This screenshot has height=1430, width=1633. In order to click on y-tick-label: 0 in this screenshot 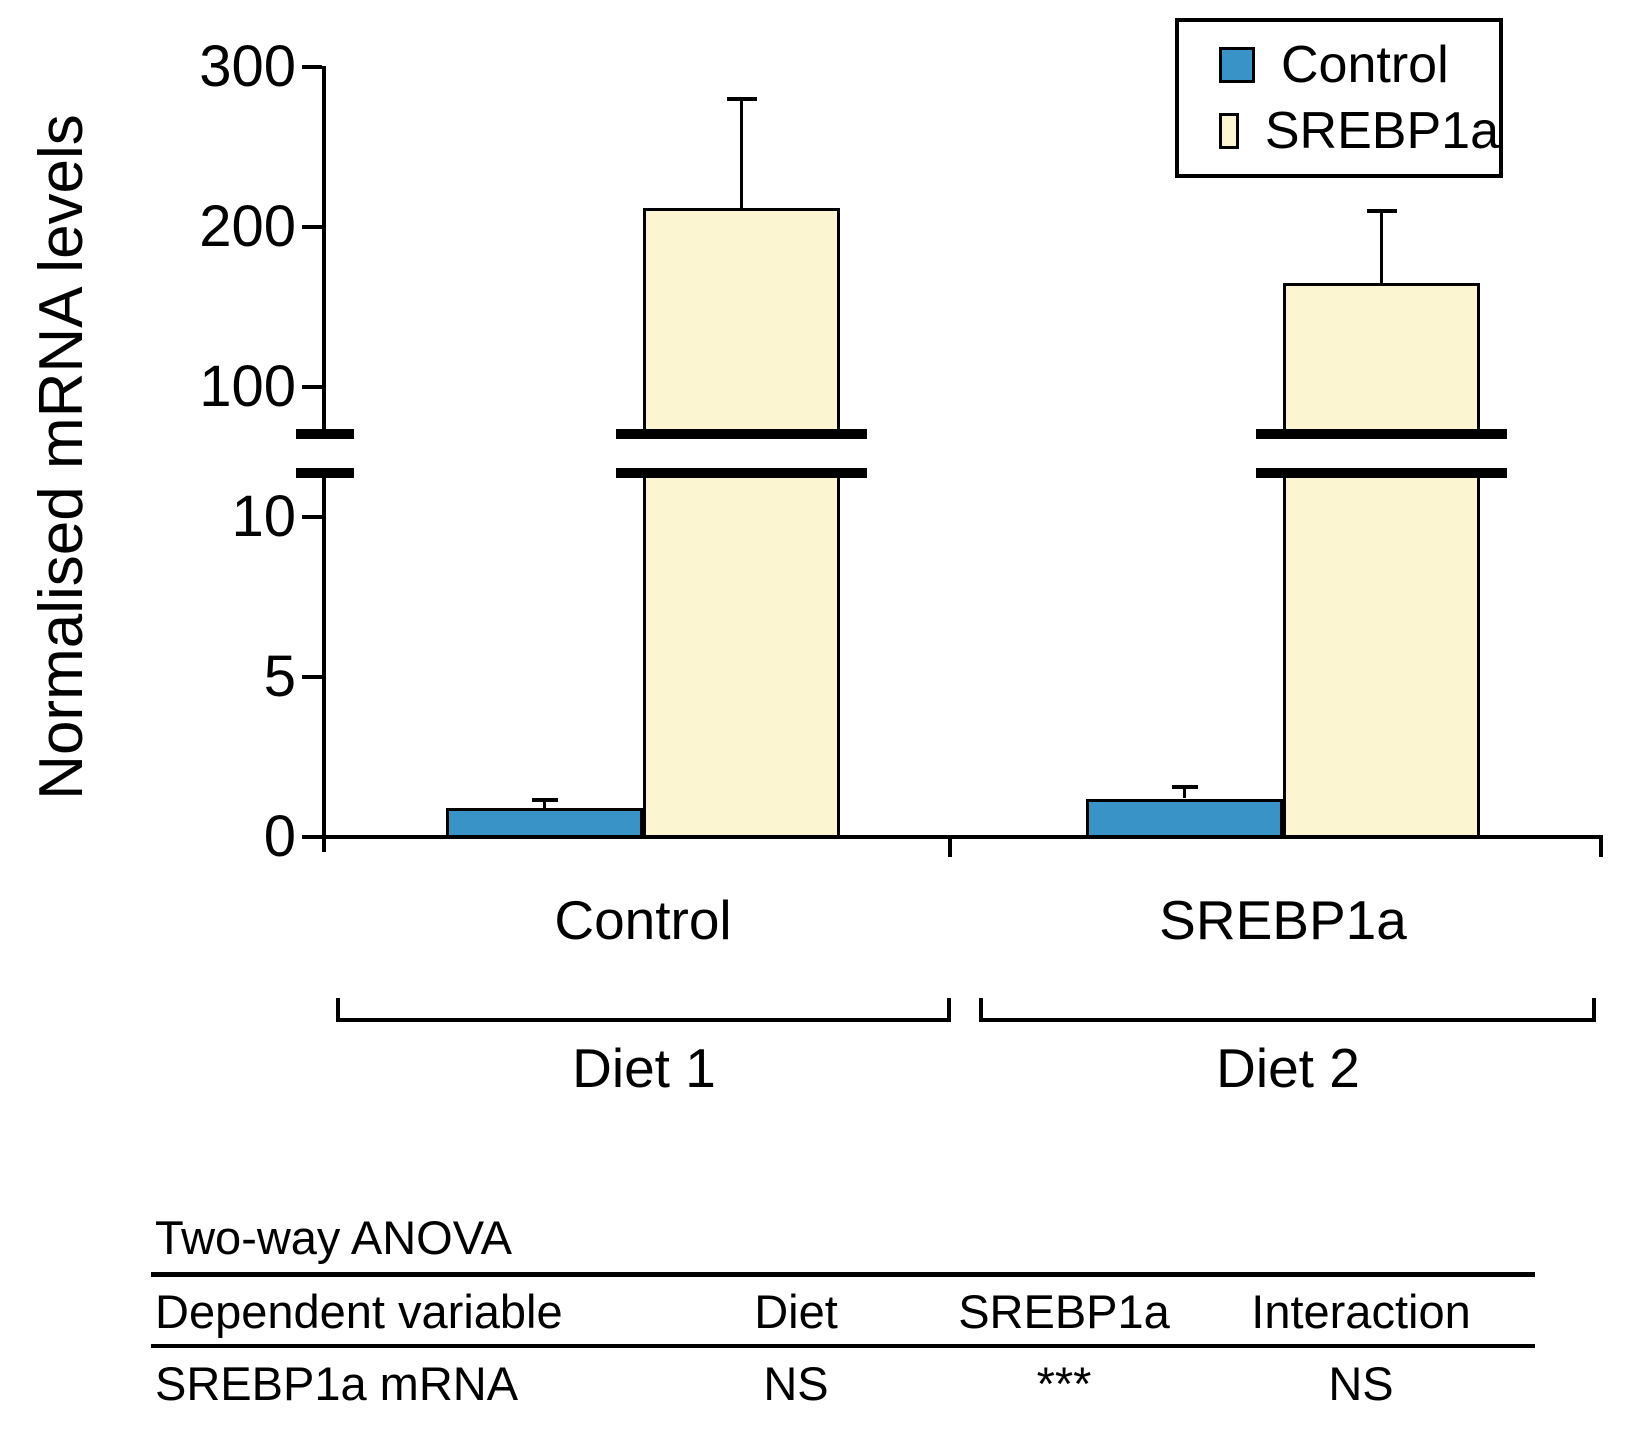, I will do `click(279, 836)`.